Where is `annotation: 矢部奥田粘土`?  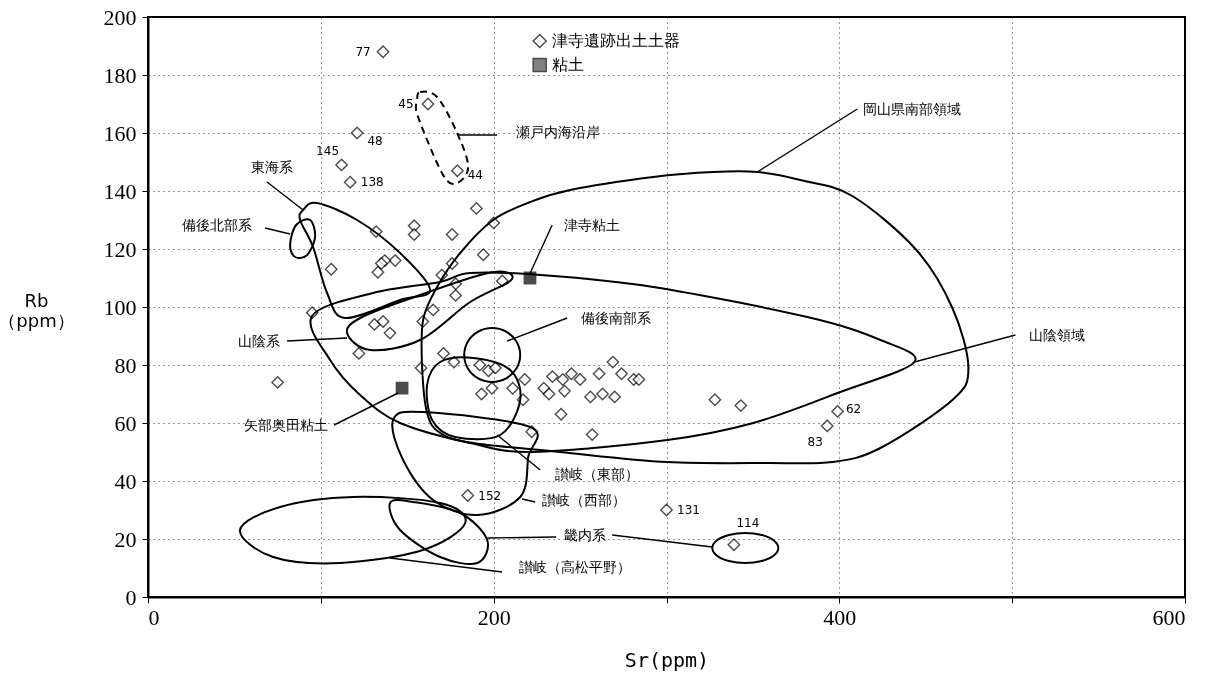
annotation: 矢部奥田粘土 is located at coordinates (286, 425).